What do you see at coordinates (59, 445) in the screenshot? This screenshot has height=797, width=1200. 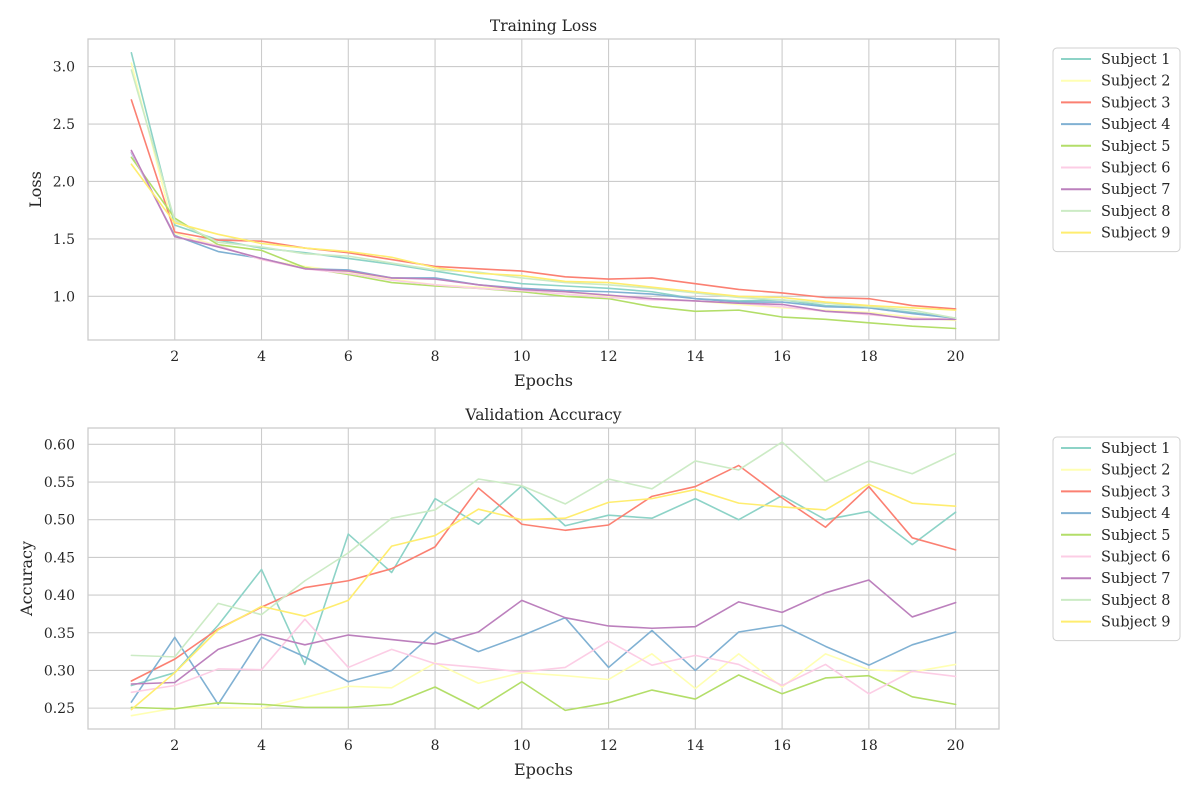 I see `y-tick-label: 0.60` at bounding box center [59, 445].